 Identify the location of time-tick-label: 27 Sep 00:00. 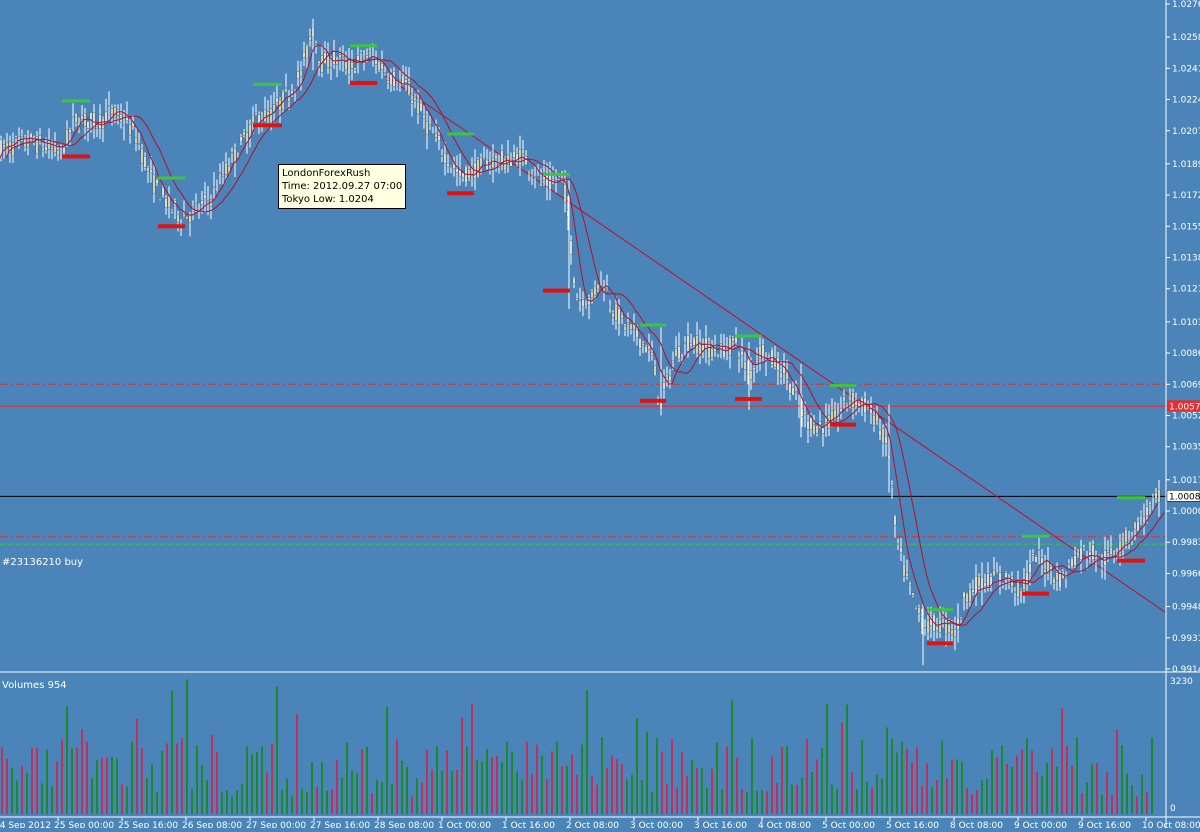
(276, 824).